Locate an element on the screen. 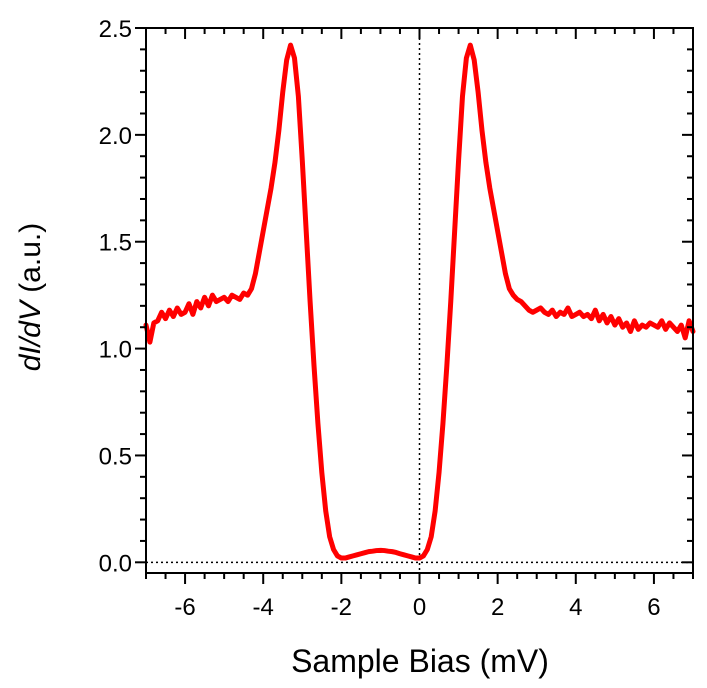  y-tick-label: 2.5 is located at coordinates (115, 29).